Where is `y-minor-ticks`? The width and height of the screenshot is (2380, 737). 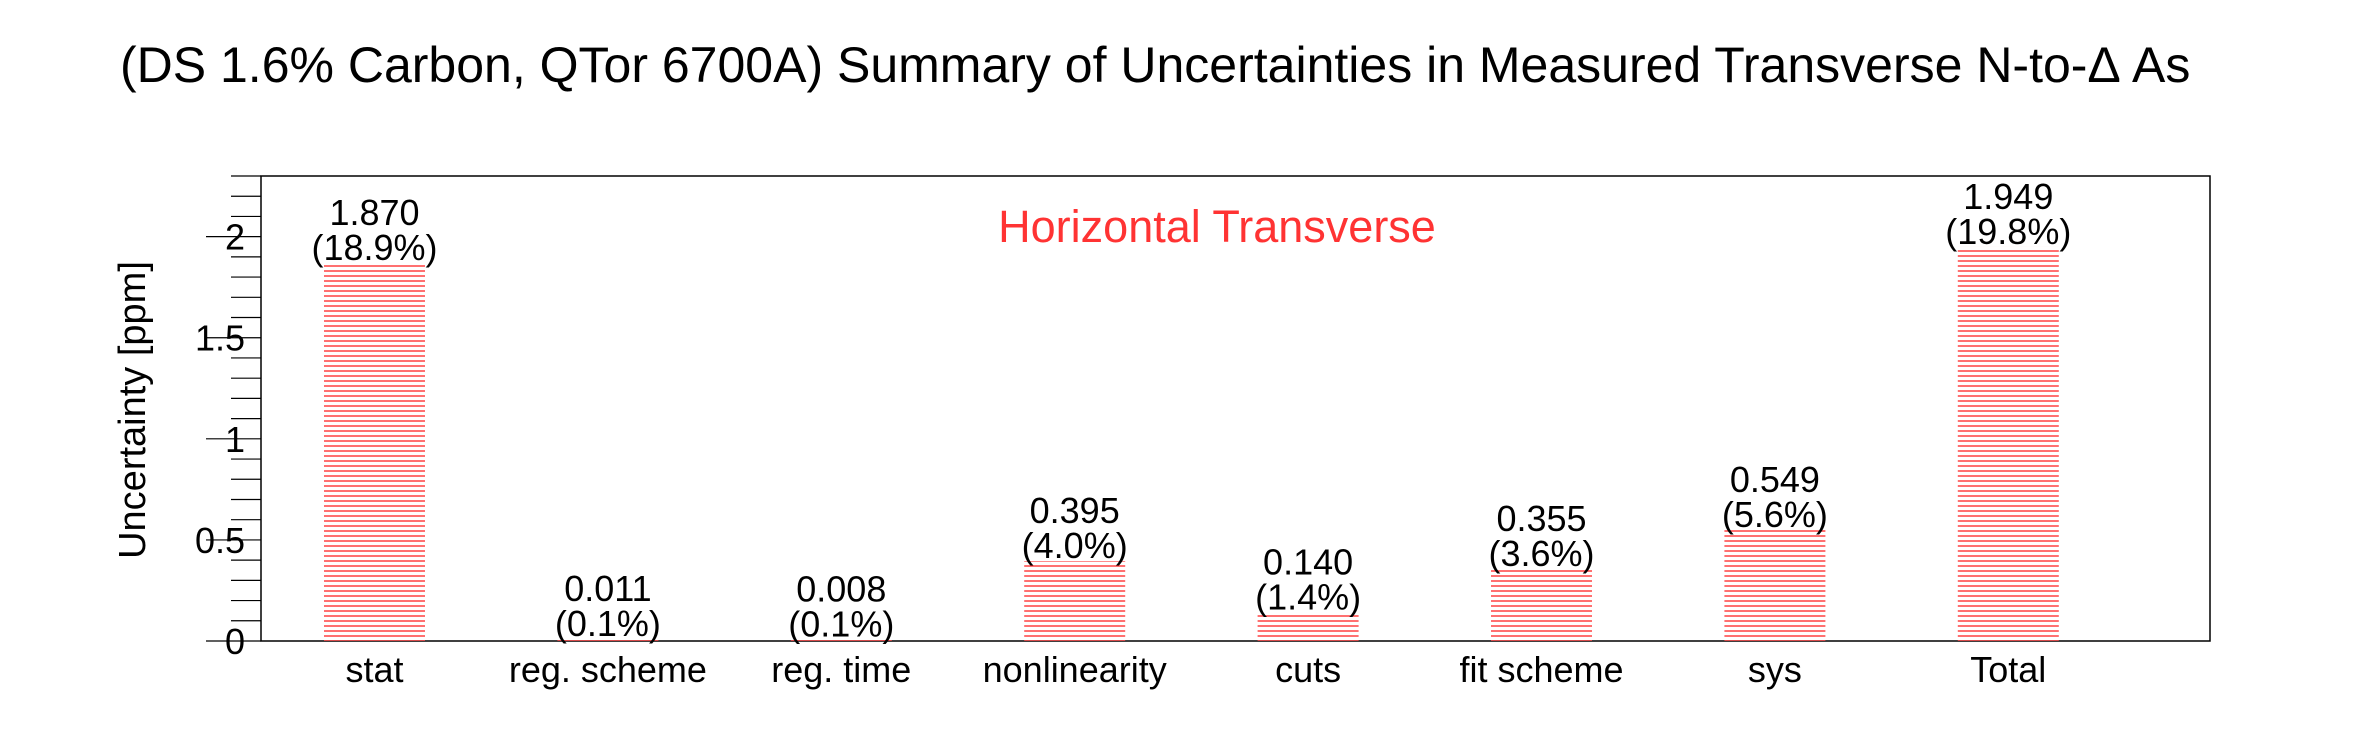
y-minor-ticks is located at coordinates (246, 398).